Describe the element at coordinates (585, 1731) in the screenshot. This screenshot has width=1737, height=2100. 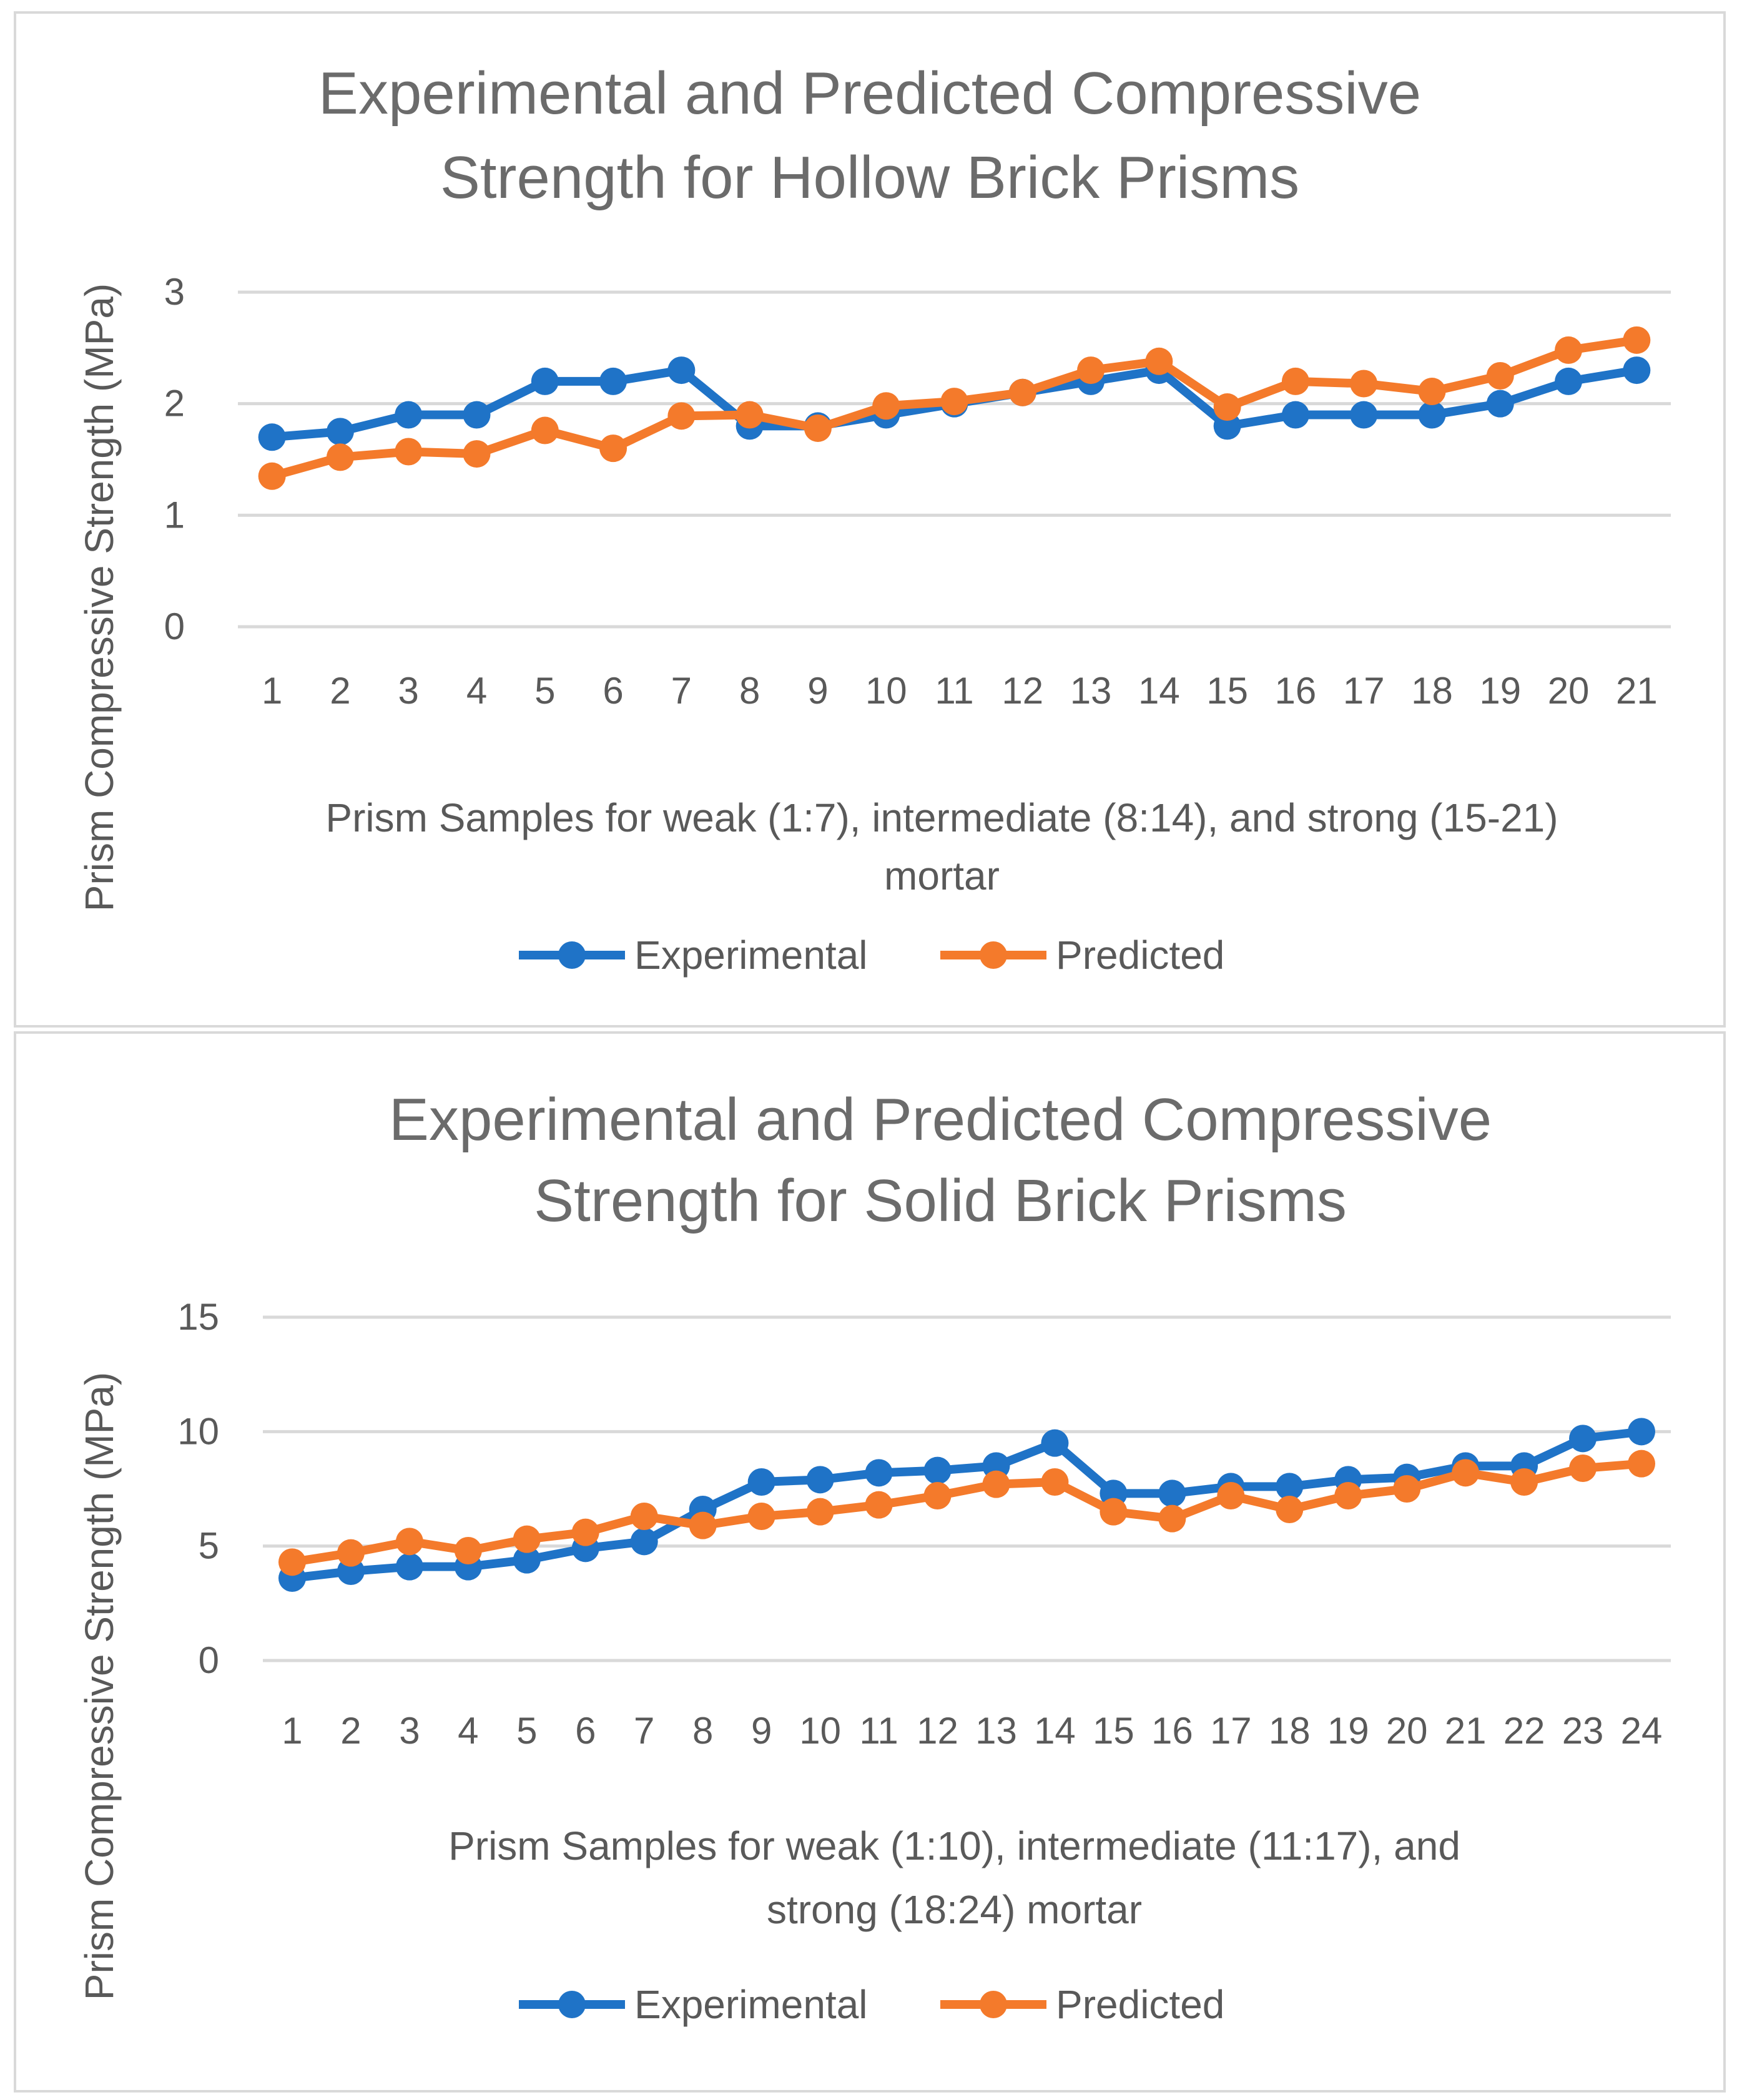
I see `x-tick-label: 6` at that location.